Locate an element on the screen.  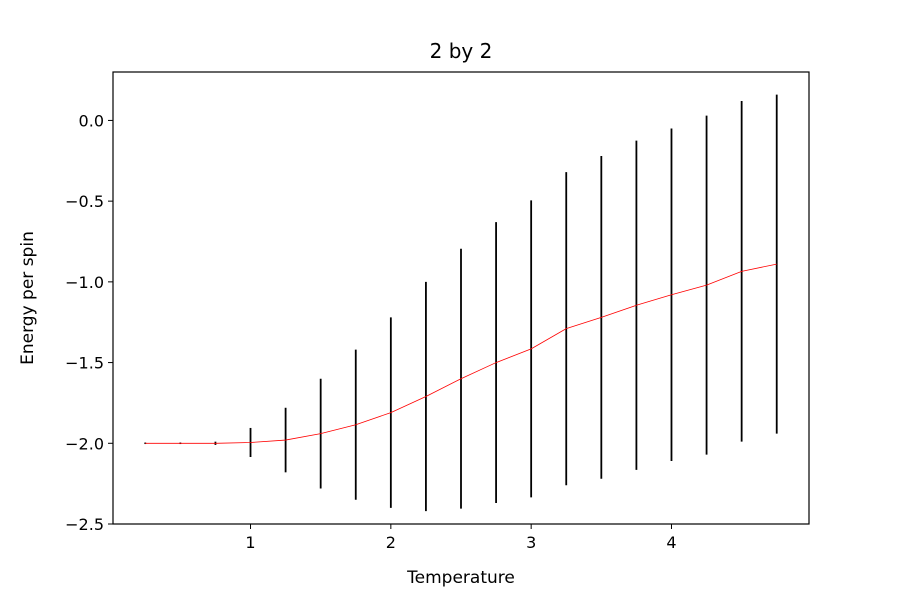
y-tick-label: −2.0 is located at coordinates (84, 443).